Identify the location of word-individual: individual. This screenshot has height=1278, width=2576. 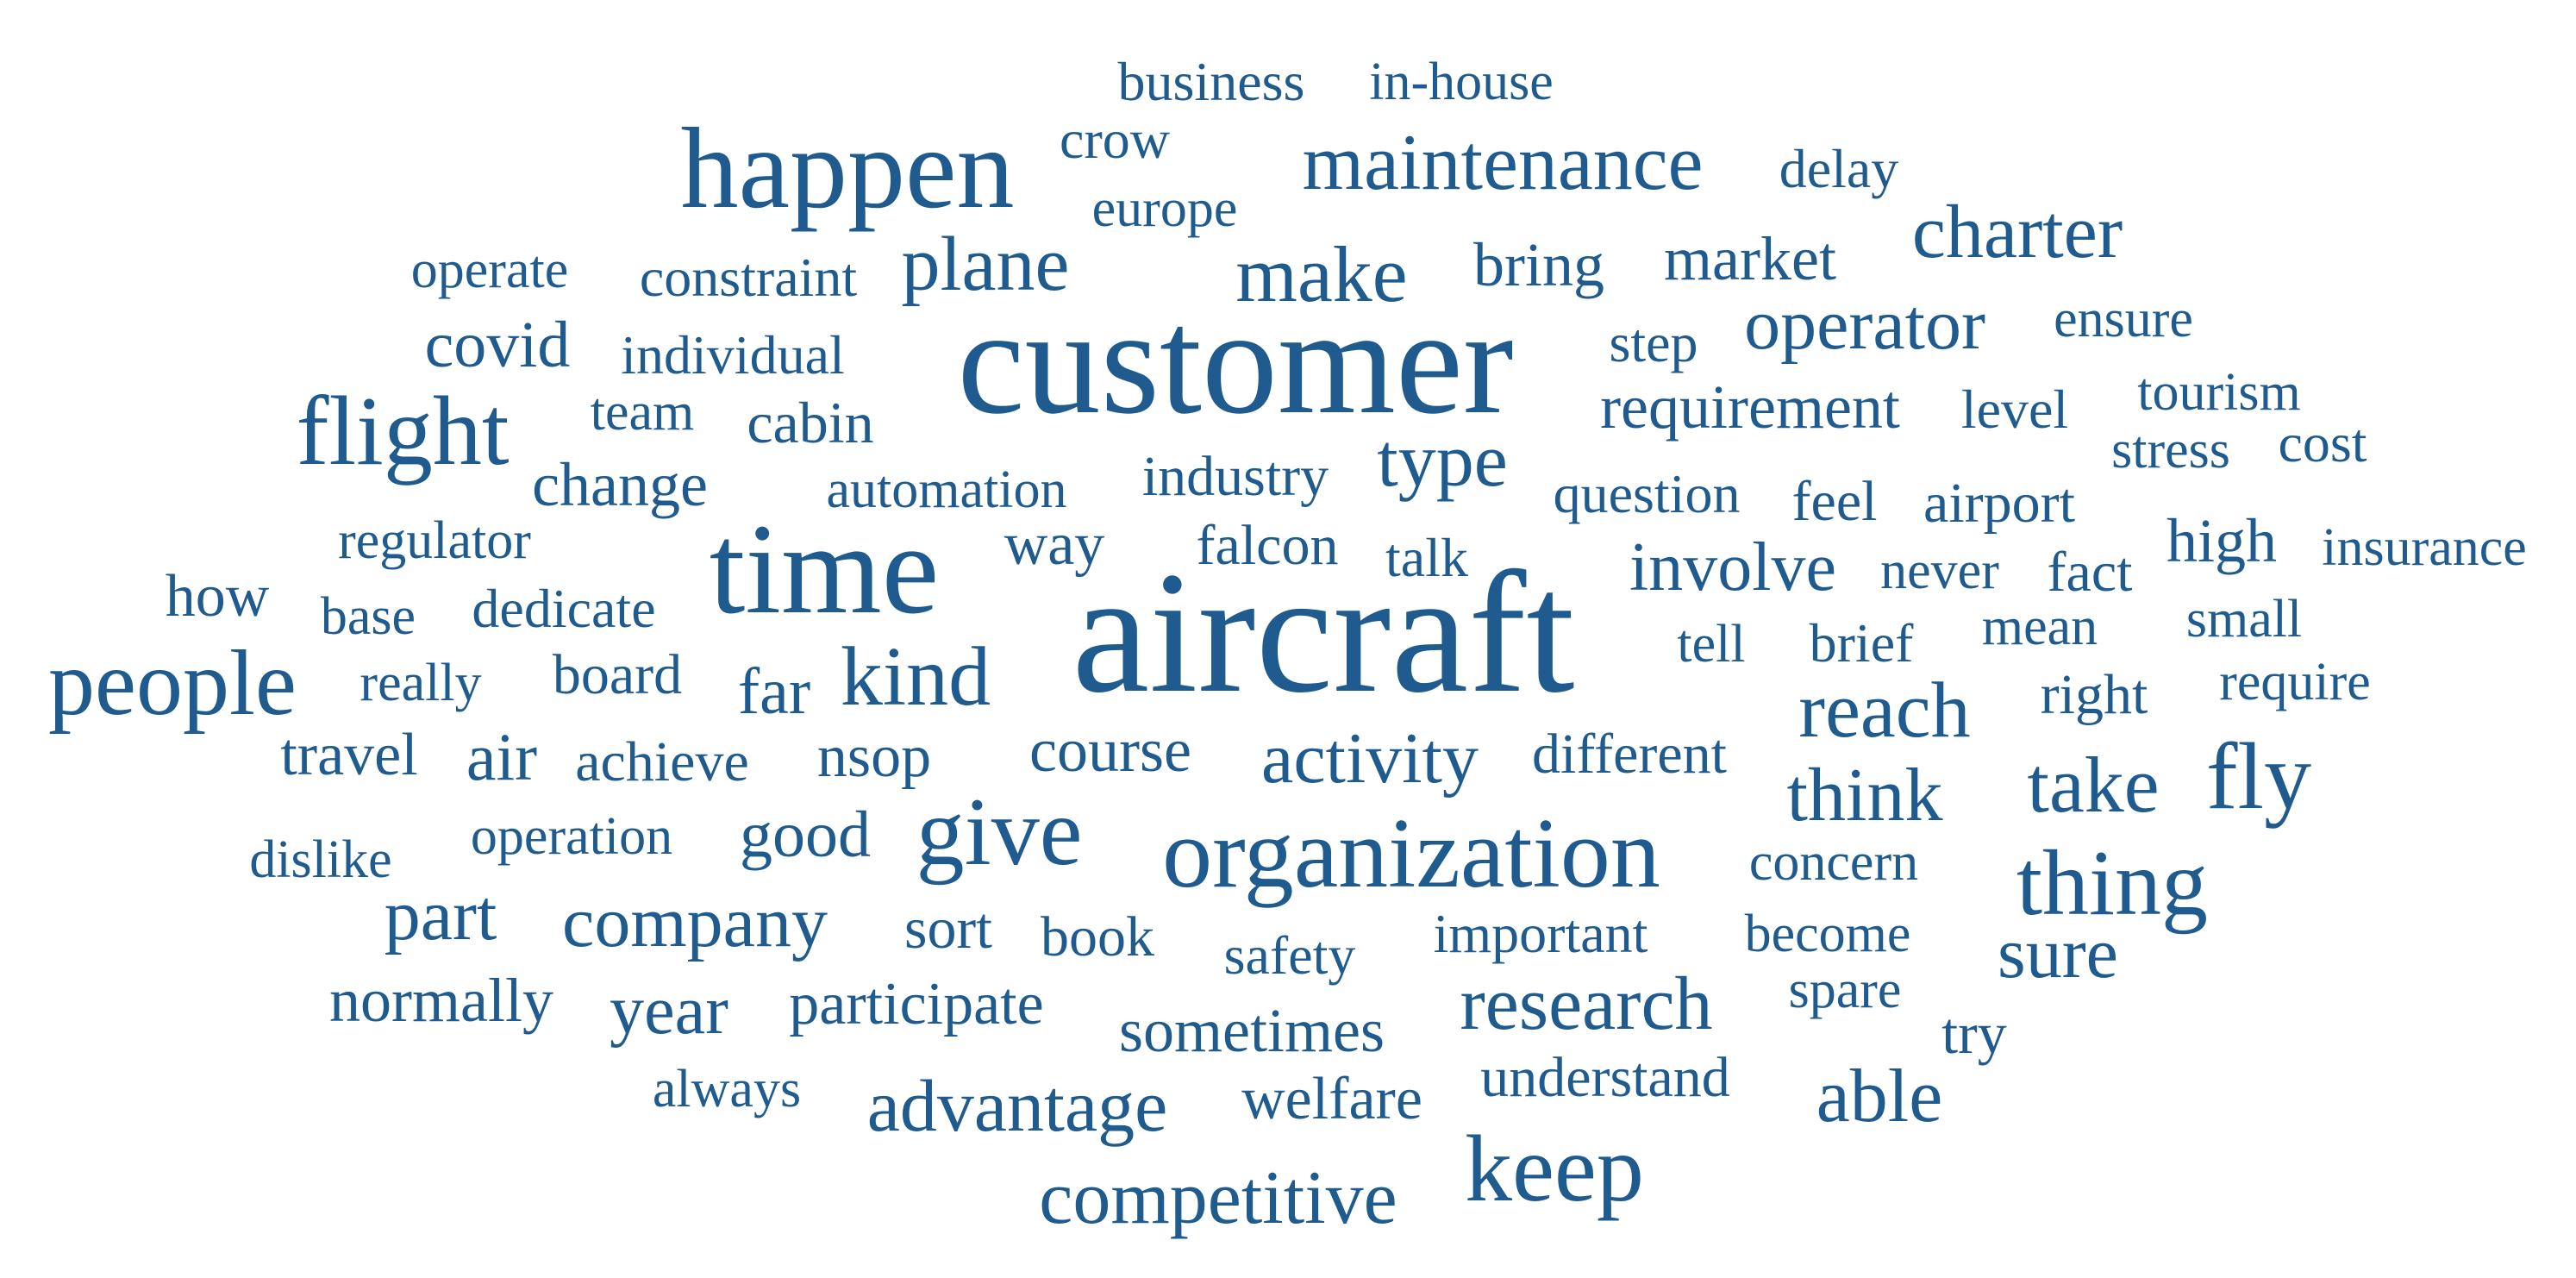
(733, 355).